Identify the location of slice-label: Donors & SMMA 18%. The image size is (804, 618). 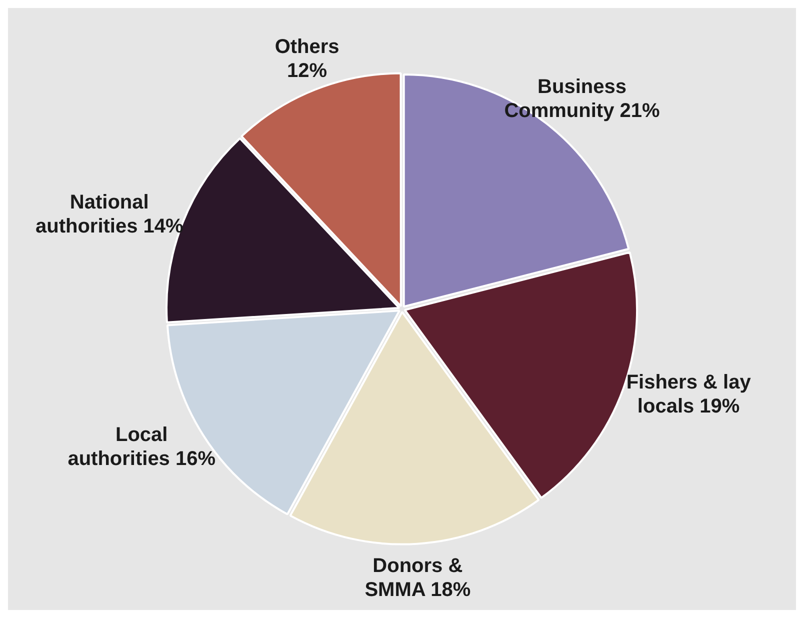
(417, 577).